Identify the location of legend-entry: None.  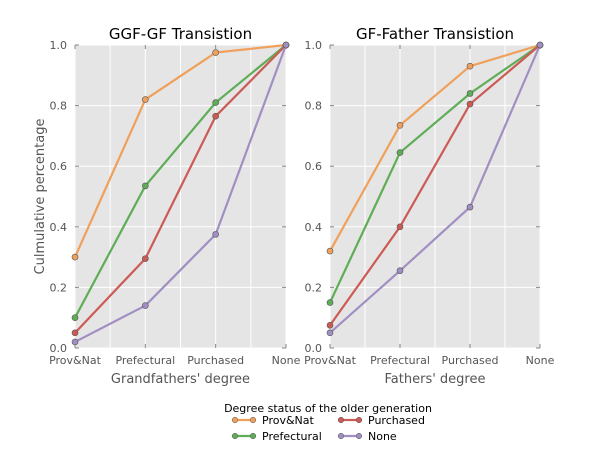
(367, 436).